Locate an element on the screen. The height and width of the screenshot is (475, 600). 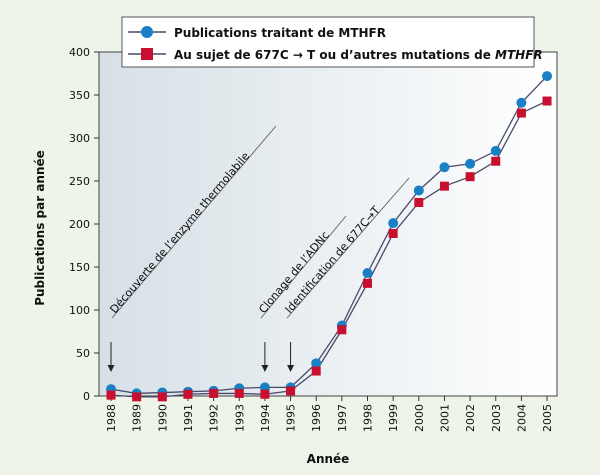
x-tick-label-1993: 1993 is located at coordinates (239, 418).